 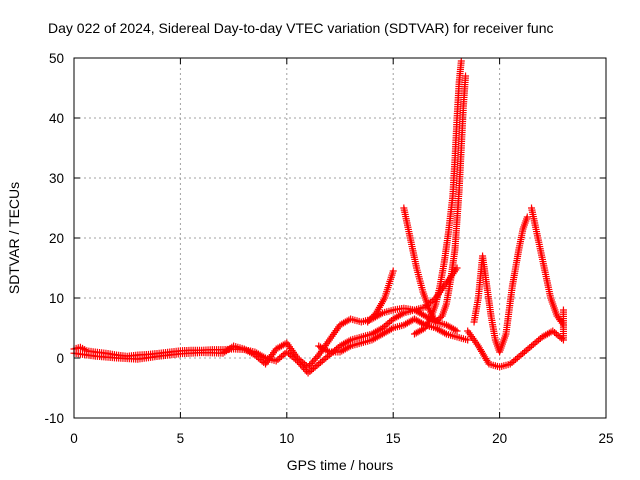 What do you see at coordinates (393, 438) in the screenshot?
I see `x-tick-label: 15` at bounding box center [393, 438].